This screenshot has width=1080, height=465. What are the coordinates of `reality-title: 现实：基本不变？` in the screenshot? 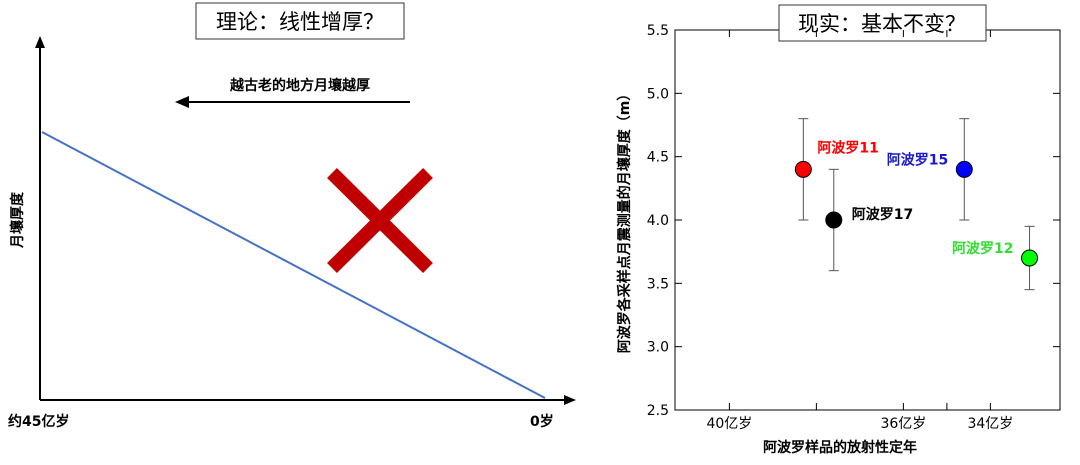 It's located at (882, 24).